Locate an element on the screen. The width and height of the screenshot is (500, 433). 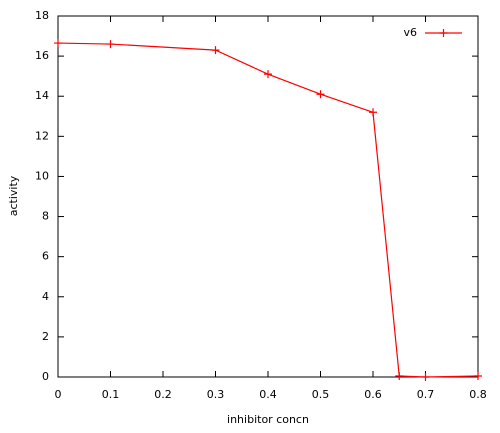
x-tick-label: 0.4 is located at coordinates (268, 394).